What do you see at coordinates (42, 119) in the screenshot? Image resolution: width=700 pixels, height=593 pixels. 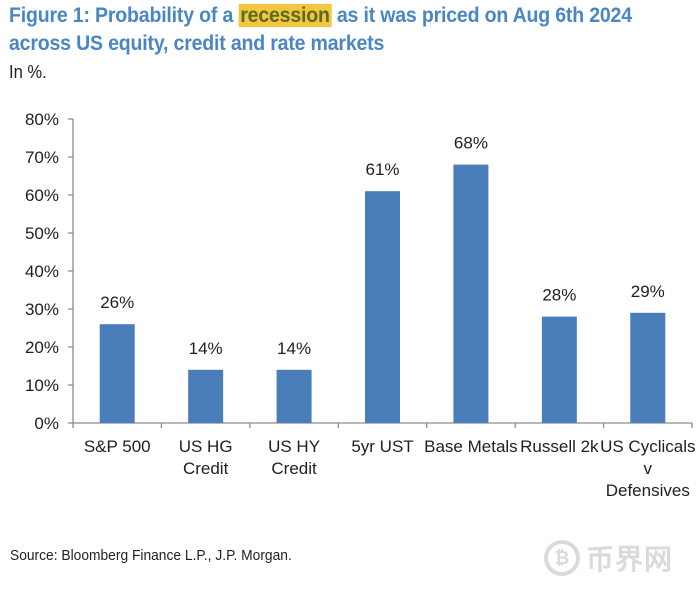 I see `y-tick-label: 80%` at bounding box center [42, 119].